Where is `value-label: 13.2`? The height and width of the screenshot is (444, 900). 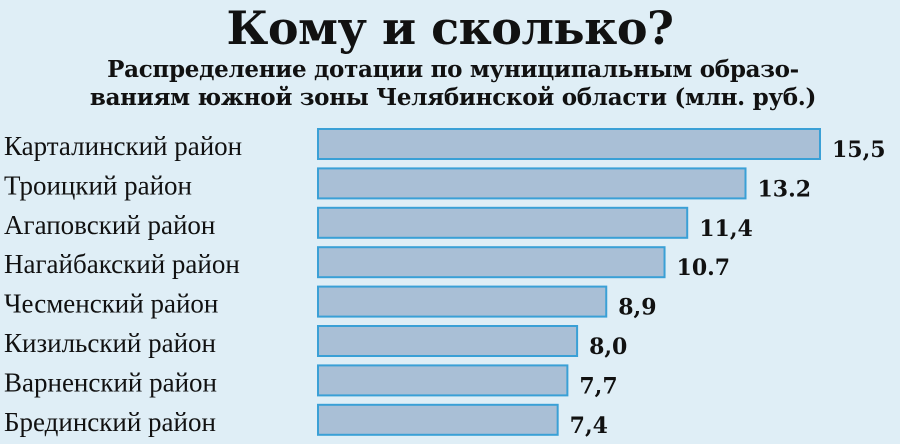 value-label: 13.2 is located at coordinates (785, 189).